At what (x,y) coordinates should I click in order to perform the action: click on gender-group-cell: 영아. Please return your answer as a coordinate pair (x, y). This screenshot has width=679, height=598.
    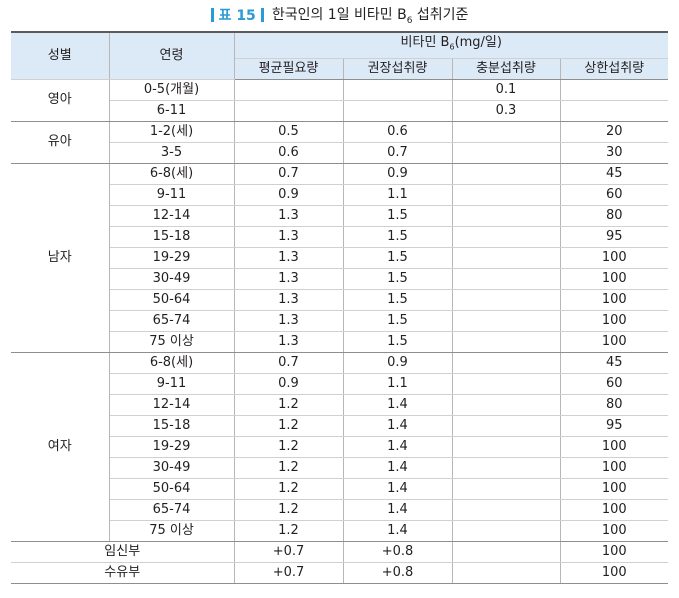
    Looking at the image, I should click on (60, 100).